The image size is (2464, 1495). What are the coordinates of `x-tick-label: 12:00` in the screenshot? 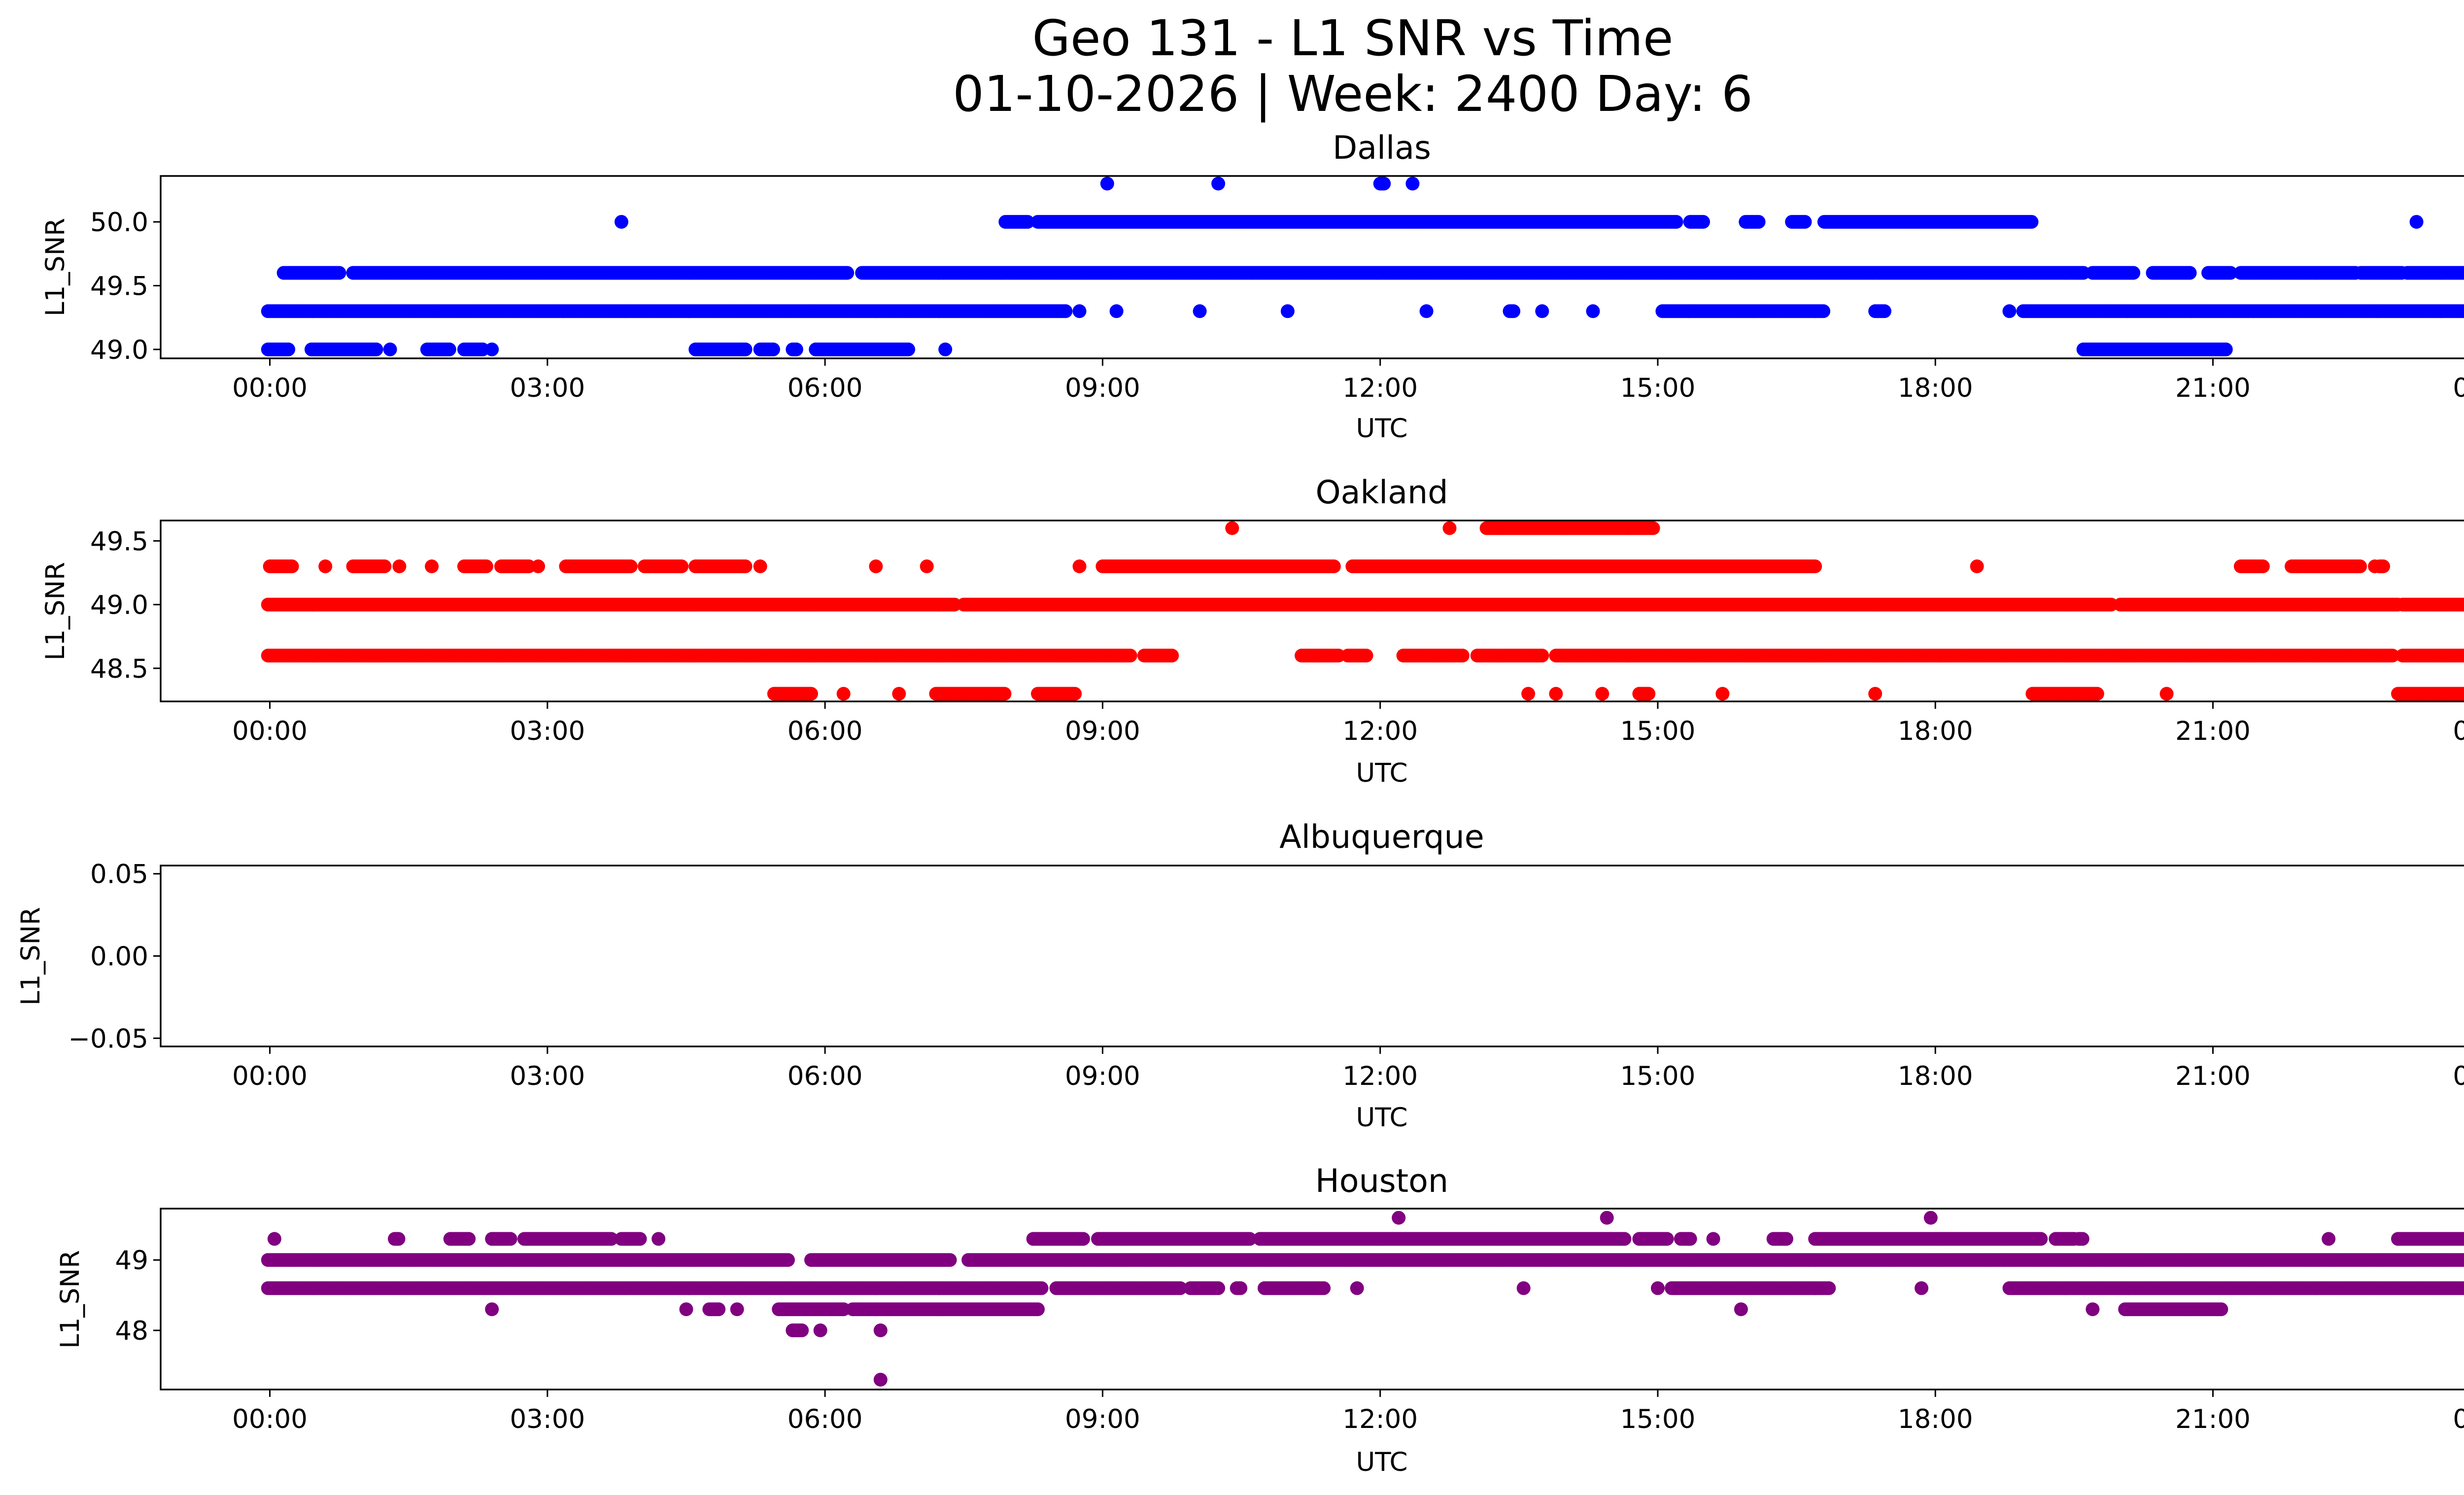 It's located at (1380, 388).